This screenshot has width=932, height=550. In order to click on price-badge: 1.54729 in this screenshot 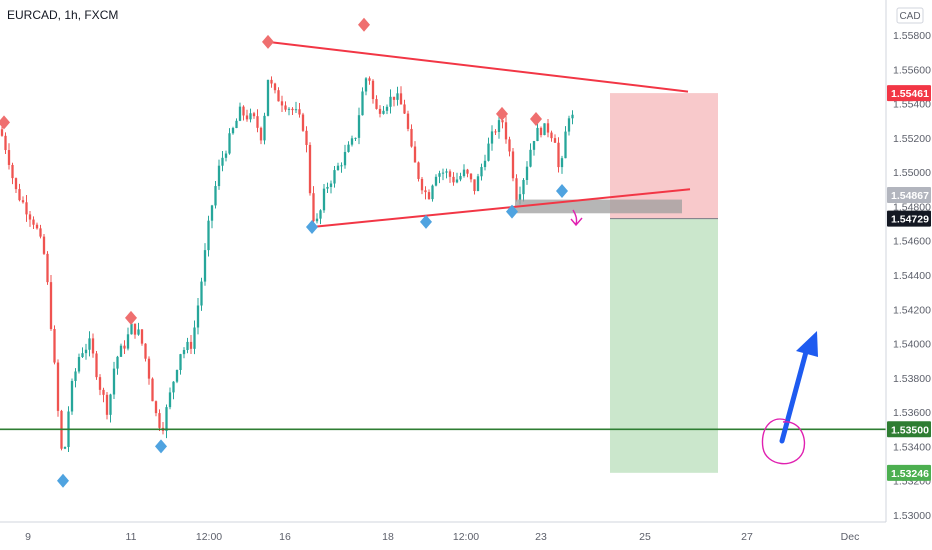, I will do `click(909, 218)`.